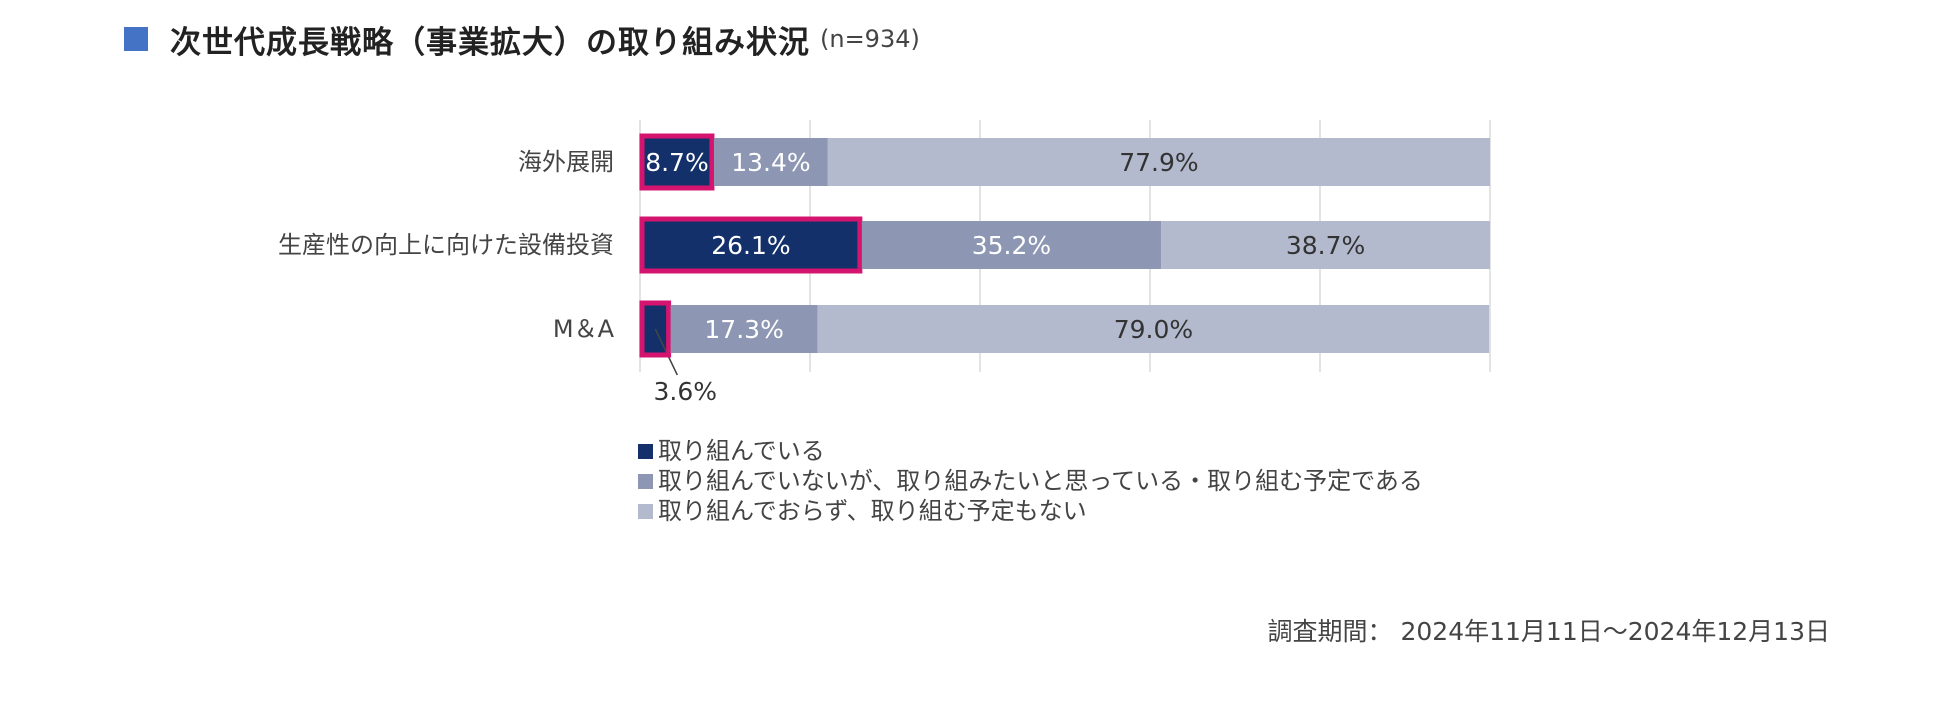 The height and width of the screenshot is (704, 1950). Describe the element at coordinates (1030, 451) in the screenshot. I see `legend-item: 取り組んでいる` at that location.